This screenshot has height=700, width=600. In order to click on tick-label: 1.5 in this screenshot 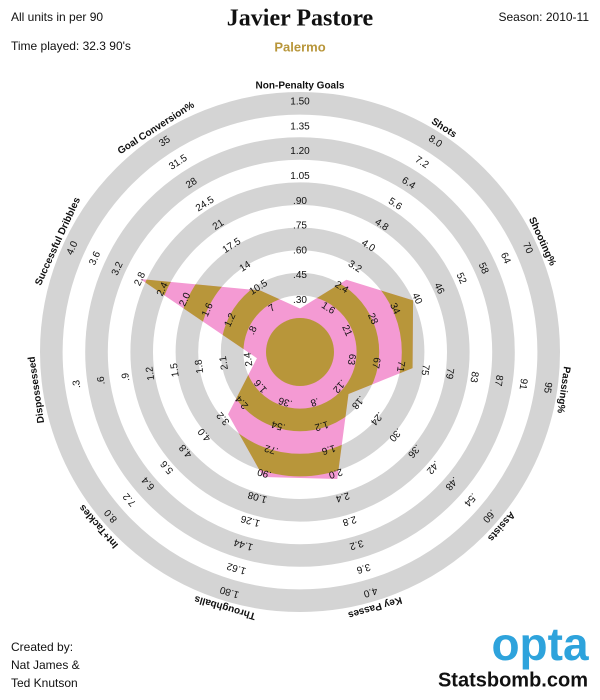, I will do `click(175, 370)`.